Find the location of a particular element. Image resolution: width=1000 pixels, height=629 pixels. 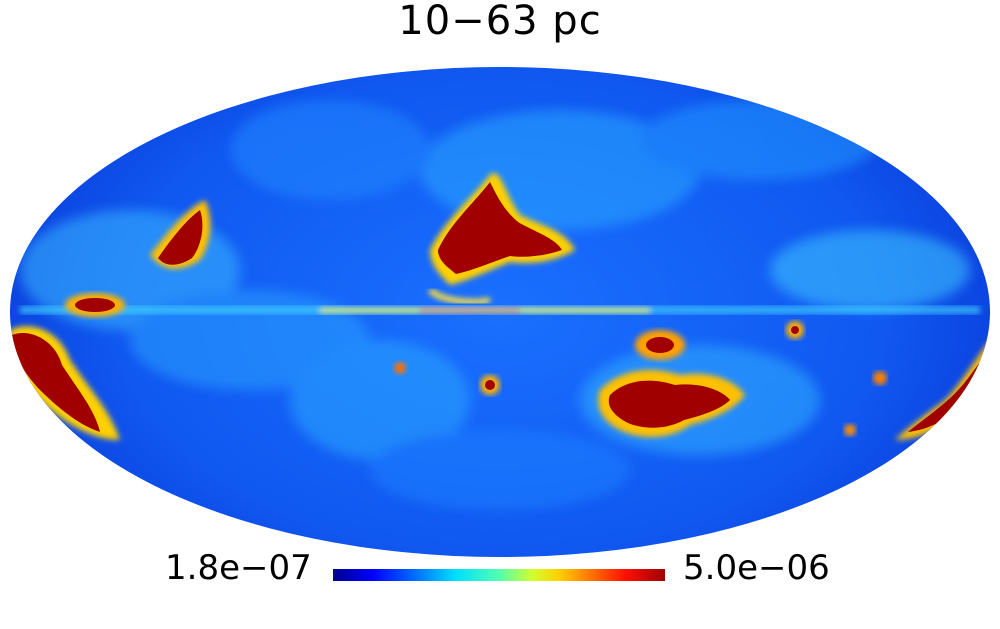

cloud-left-edge is located at coordinates (65, 383).